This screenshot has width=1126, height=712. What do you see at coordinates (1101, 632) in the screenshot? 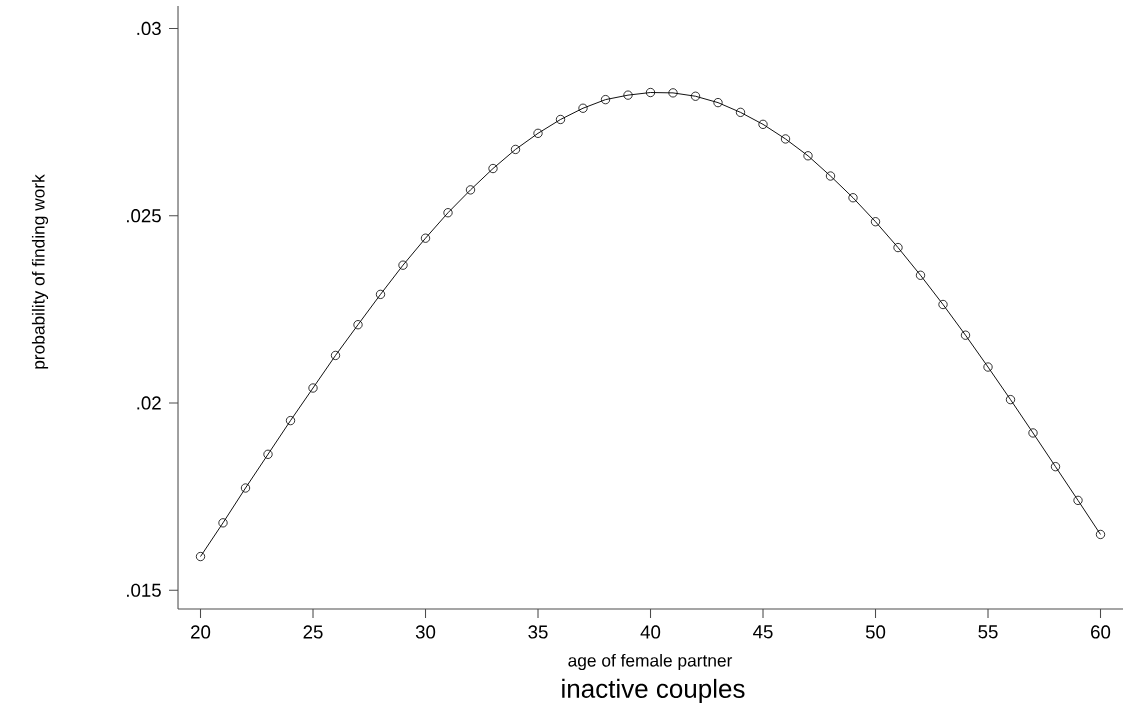
I see `x-tick-label: 60` at bounding box center [1101, 632].